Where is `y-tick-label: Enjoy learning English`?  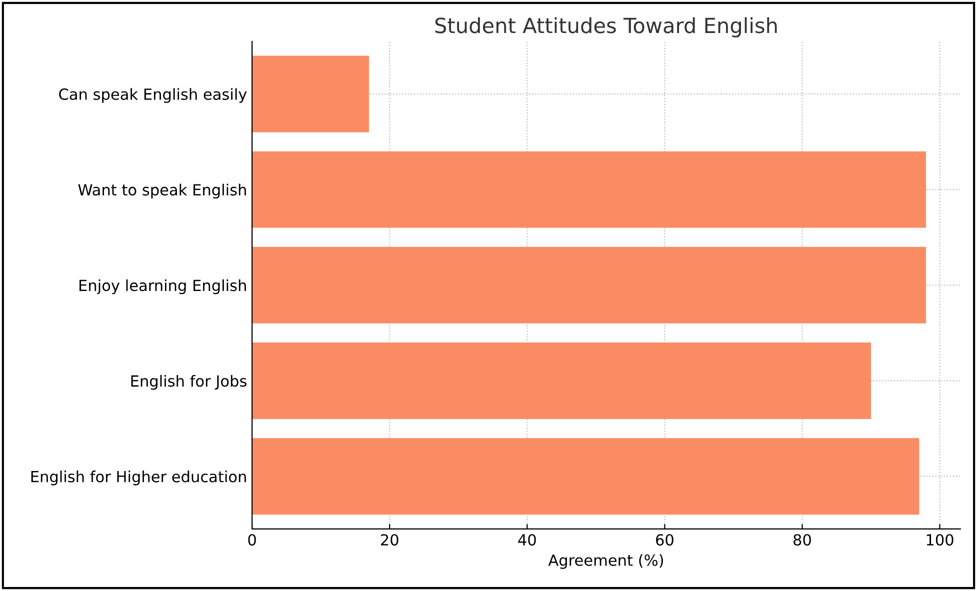 y-tick-label: Enjoy learning English is located at coordinates (163, 286).